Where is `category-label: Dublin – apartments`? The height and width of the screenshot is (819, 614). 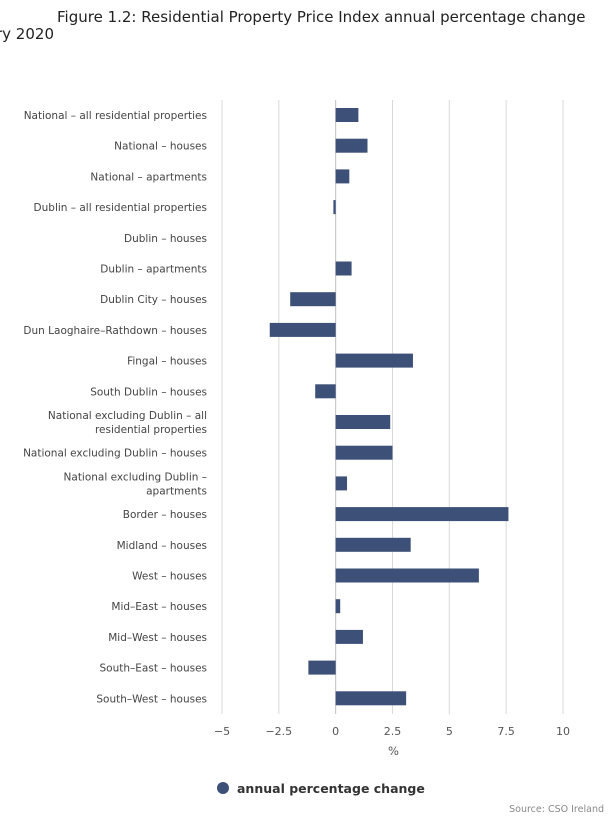
category-label: Dublin – apartments is located at coordinates (153, 270).